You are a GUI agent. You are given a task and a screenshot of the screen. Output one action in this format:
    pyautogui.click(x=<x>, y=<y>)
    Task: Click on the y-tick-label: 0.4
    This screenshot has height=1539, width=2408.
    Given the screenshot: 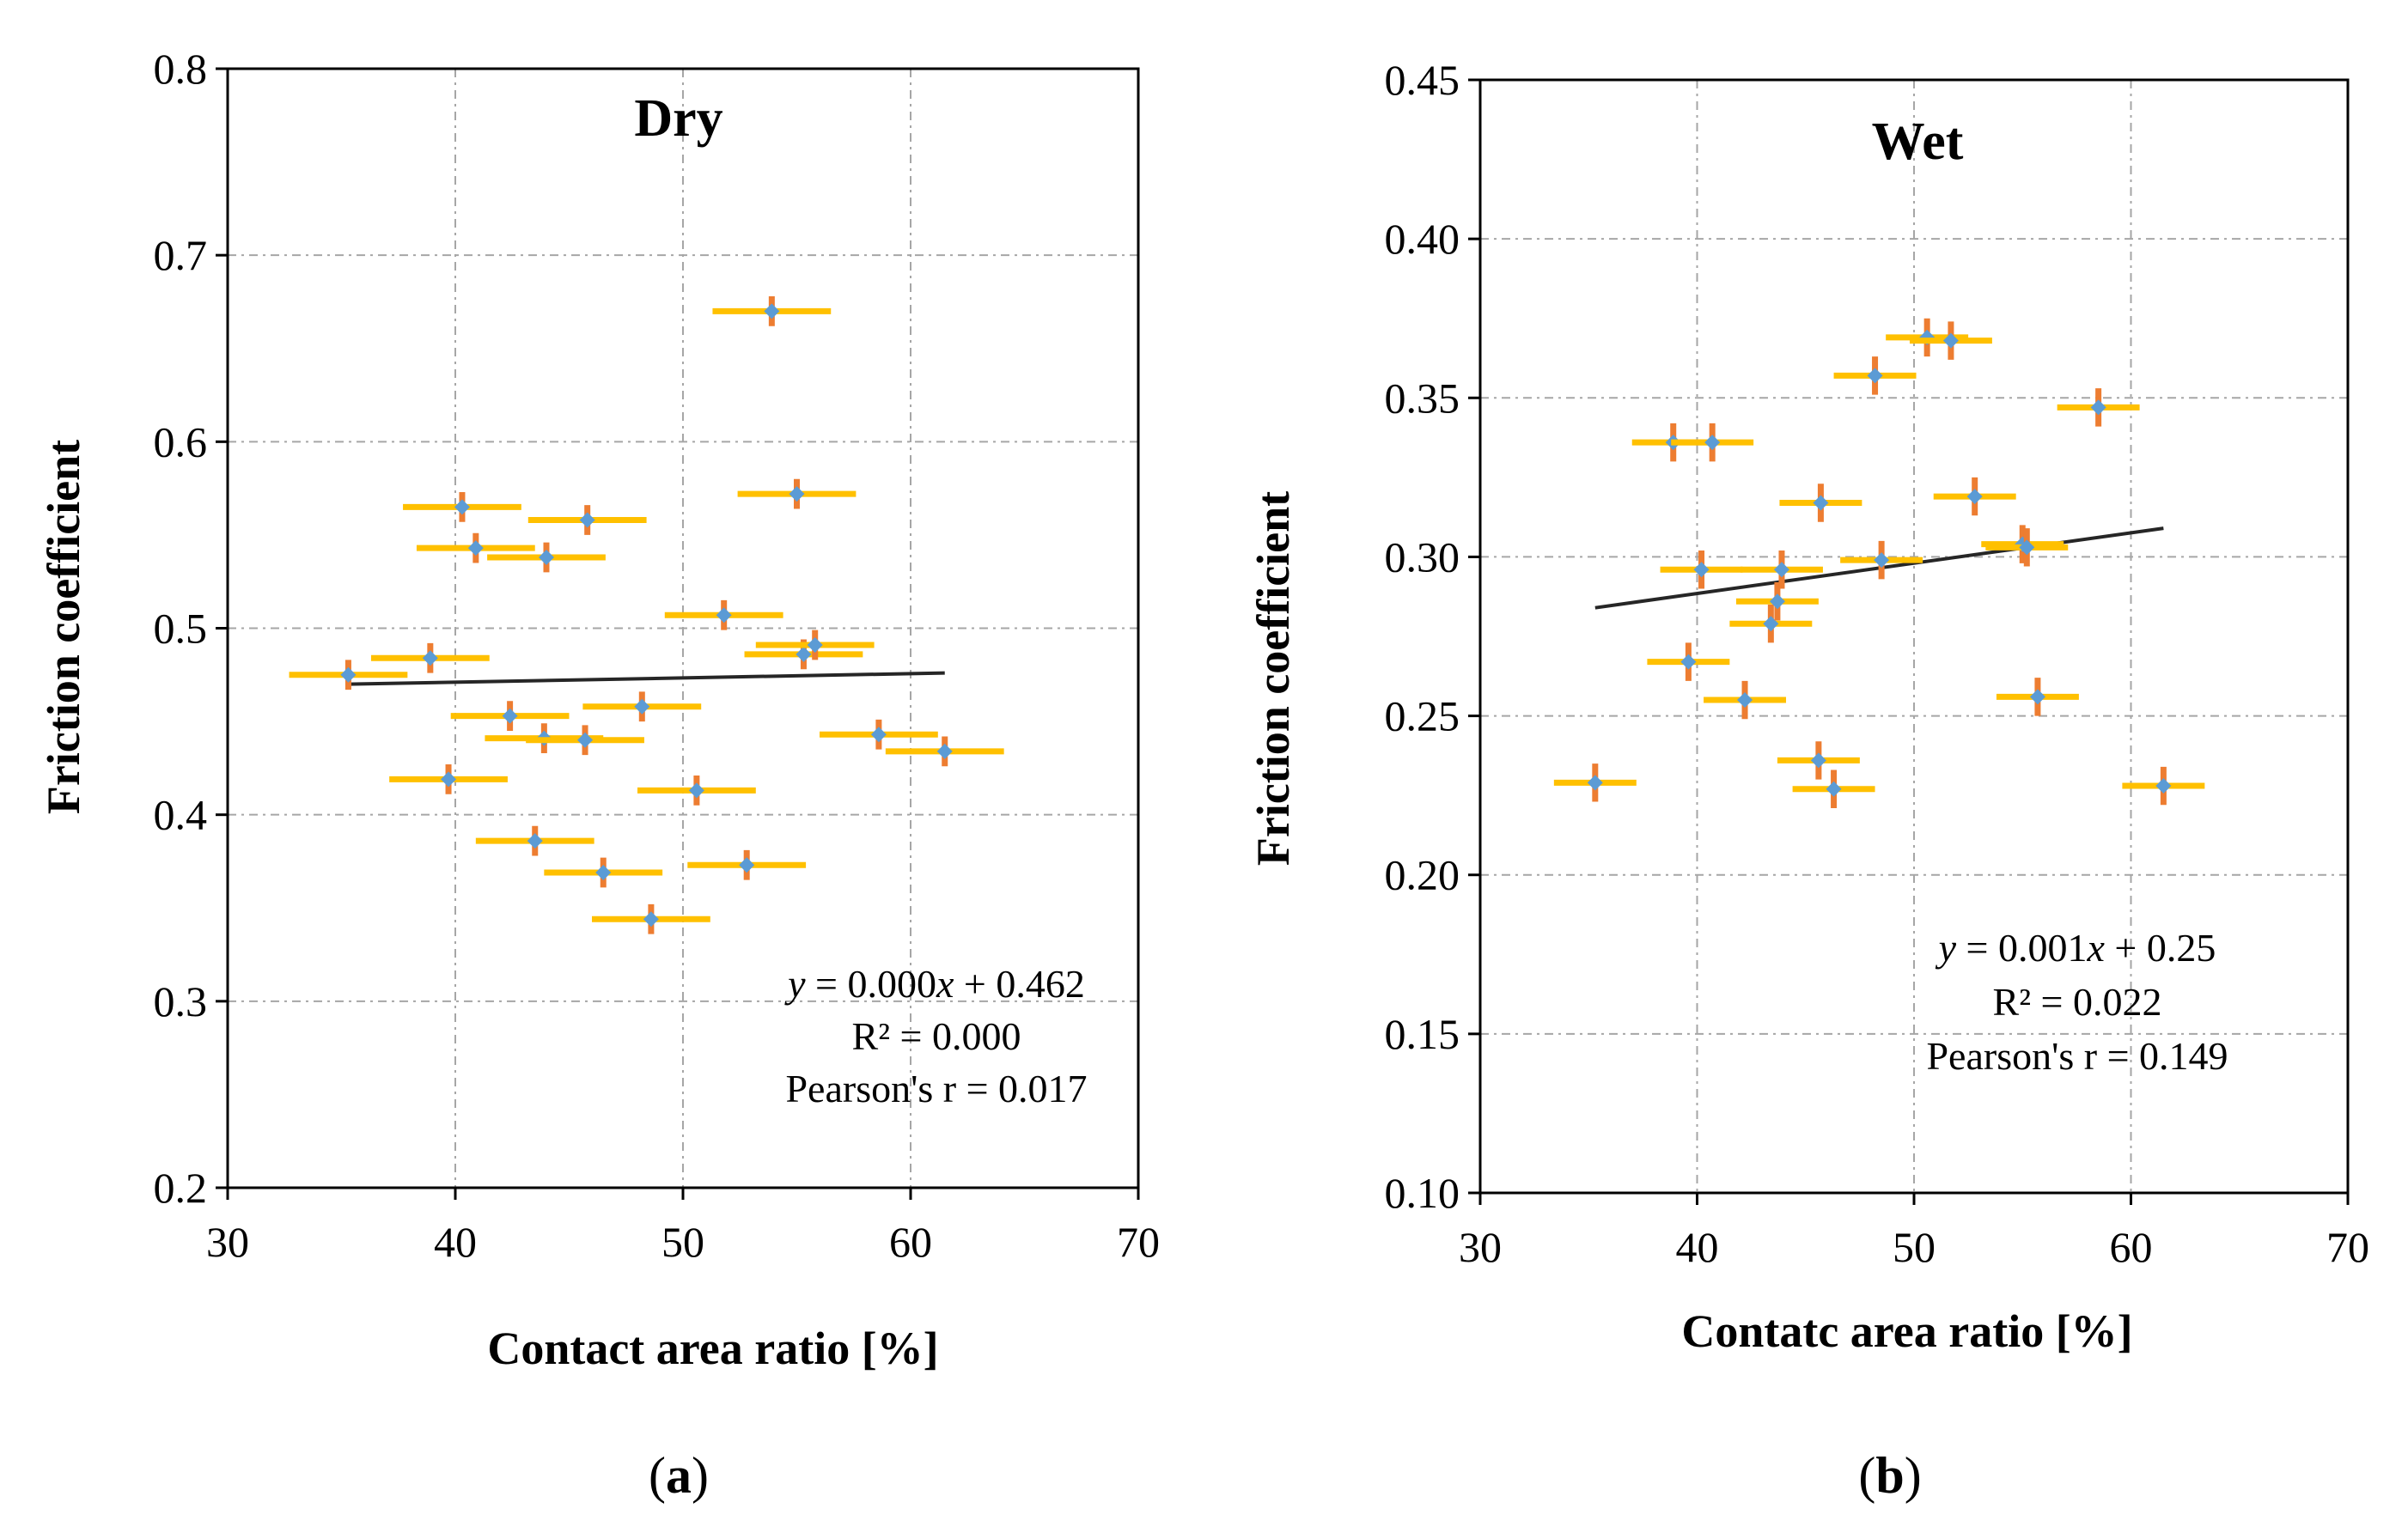 What is the action you would take?
    pyautogui.click(x=181, y=815)
    